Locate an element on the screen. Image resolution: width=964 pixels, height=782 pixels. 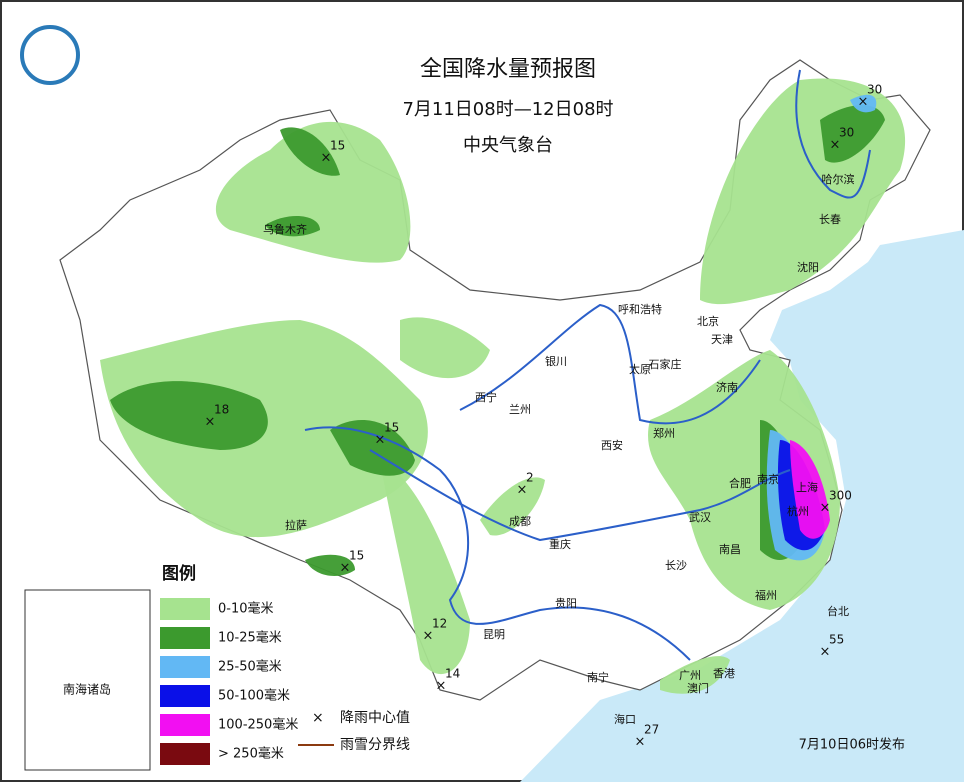
city-label: 哈尔滨 is located at coordinates (838, 179).